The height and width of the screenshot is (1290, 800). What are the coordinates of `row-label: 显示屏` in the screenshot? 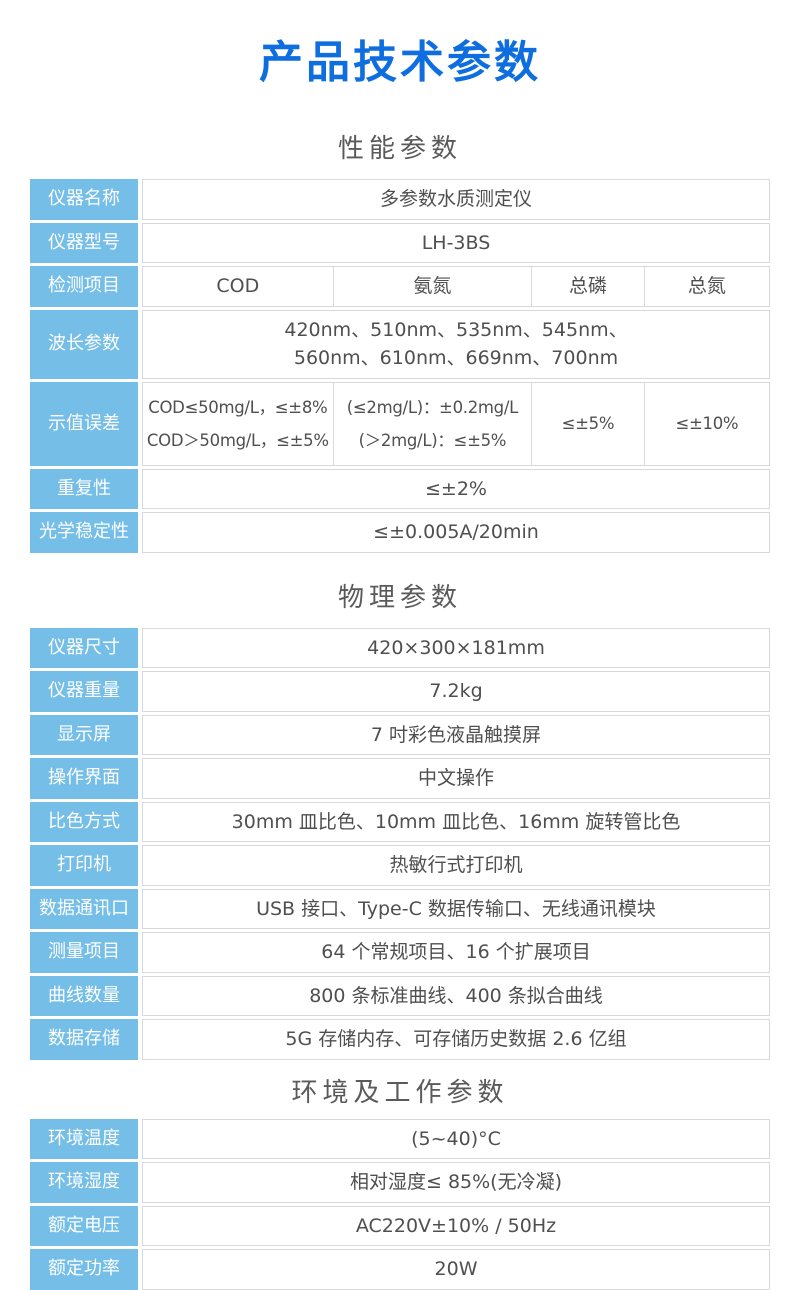 It's located at (84, 734).